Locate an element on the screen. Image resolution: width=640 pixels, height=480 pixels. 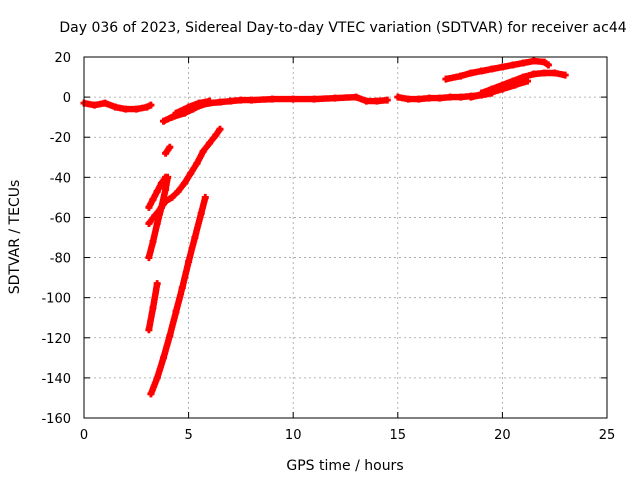
y-tick-label: -100 is located at coordinates (56, 299).